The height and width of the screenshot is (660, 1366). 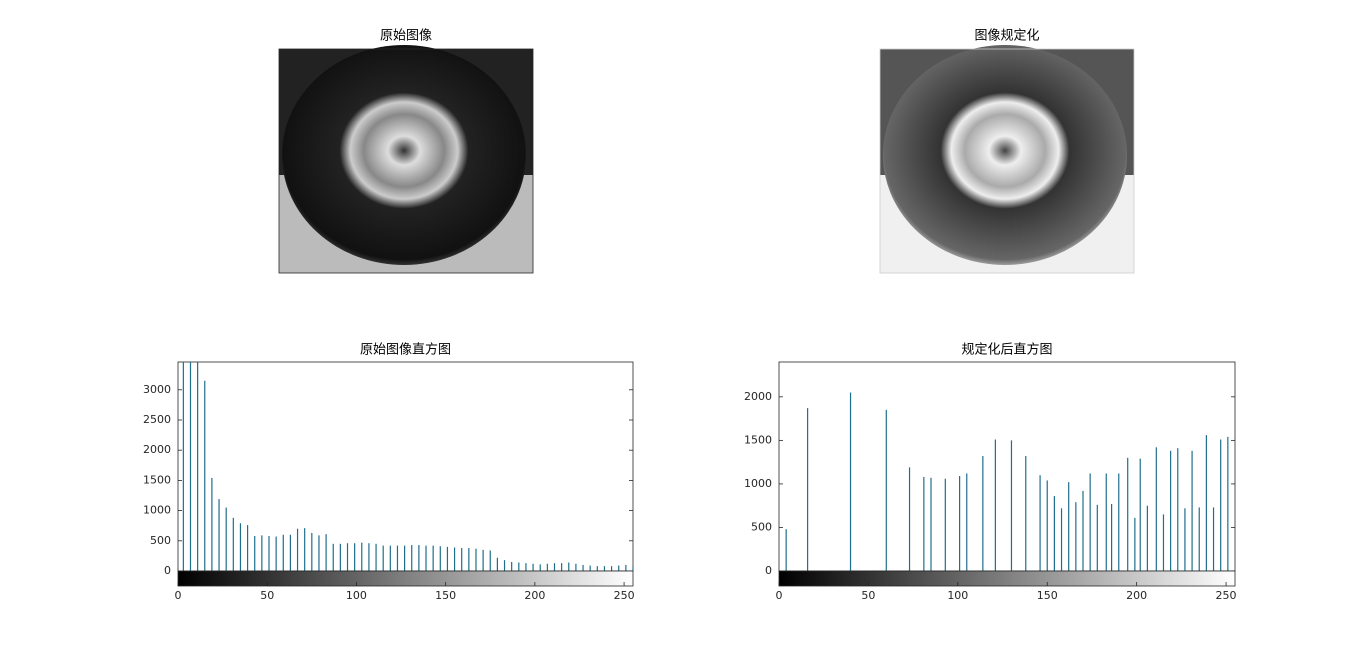 What do you see at coordinates (405, 350) in the screenshot?
I see `chart-title: 原始图像直方图` at bounding box center [405, 350].